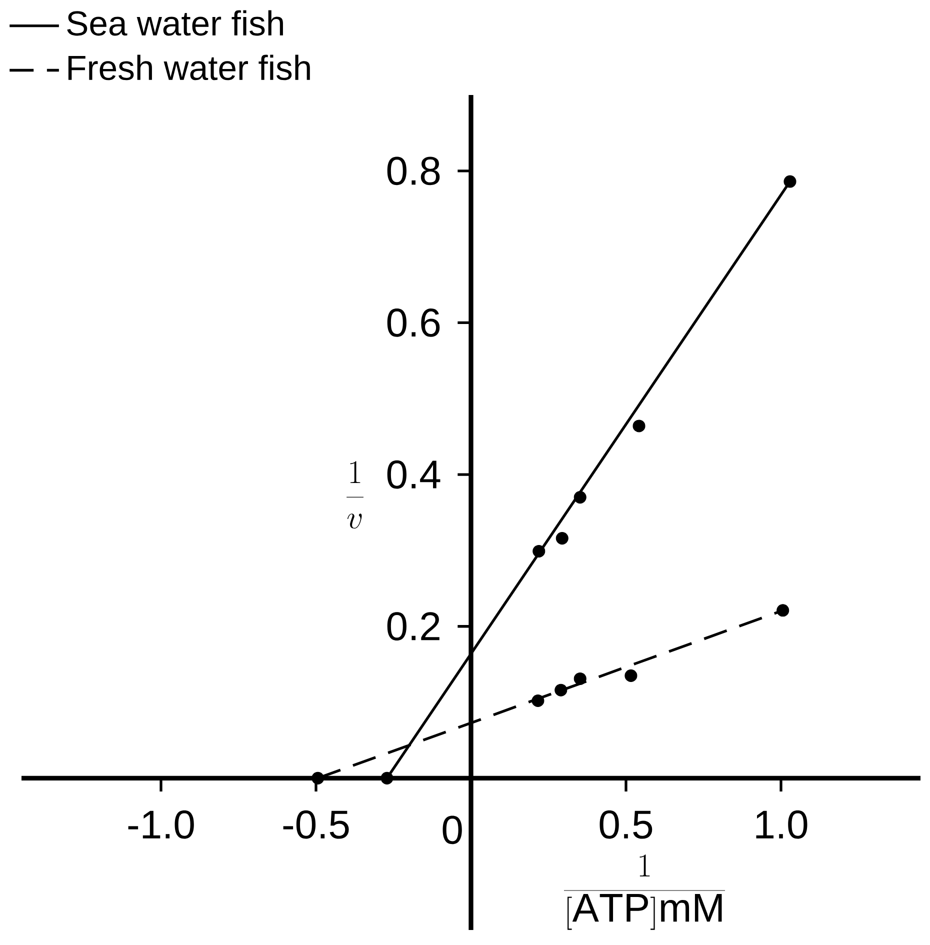 This screenshot has width=930, height=945. I want to click on y-tick-label: 0.4, so click(413, 474).